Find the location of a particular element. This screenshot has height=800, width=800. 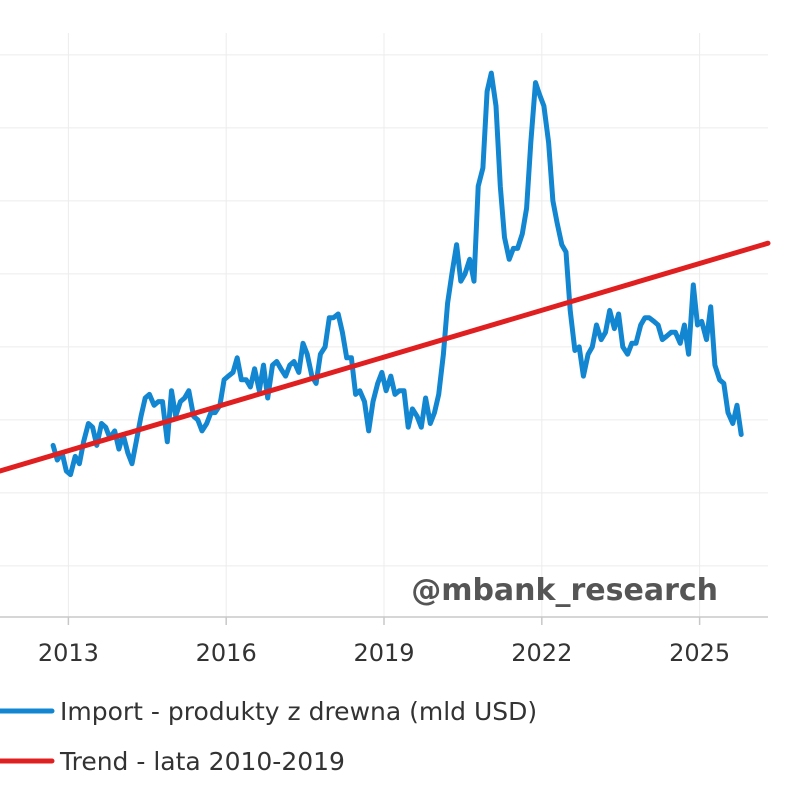

x-tick-labels: 2013 2016 2019 2022 2025 is located at coordinates (384, 642).